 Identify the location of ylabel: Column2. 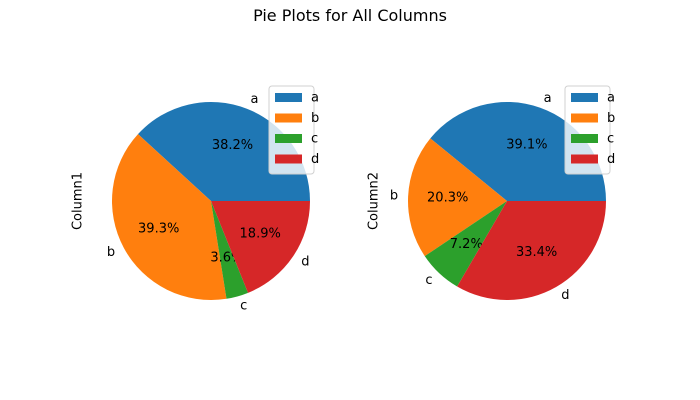
(374, 201).